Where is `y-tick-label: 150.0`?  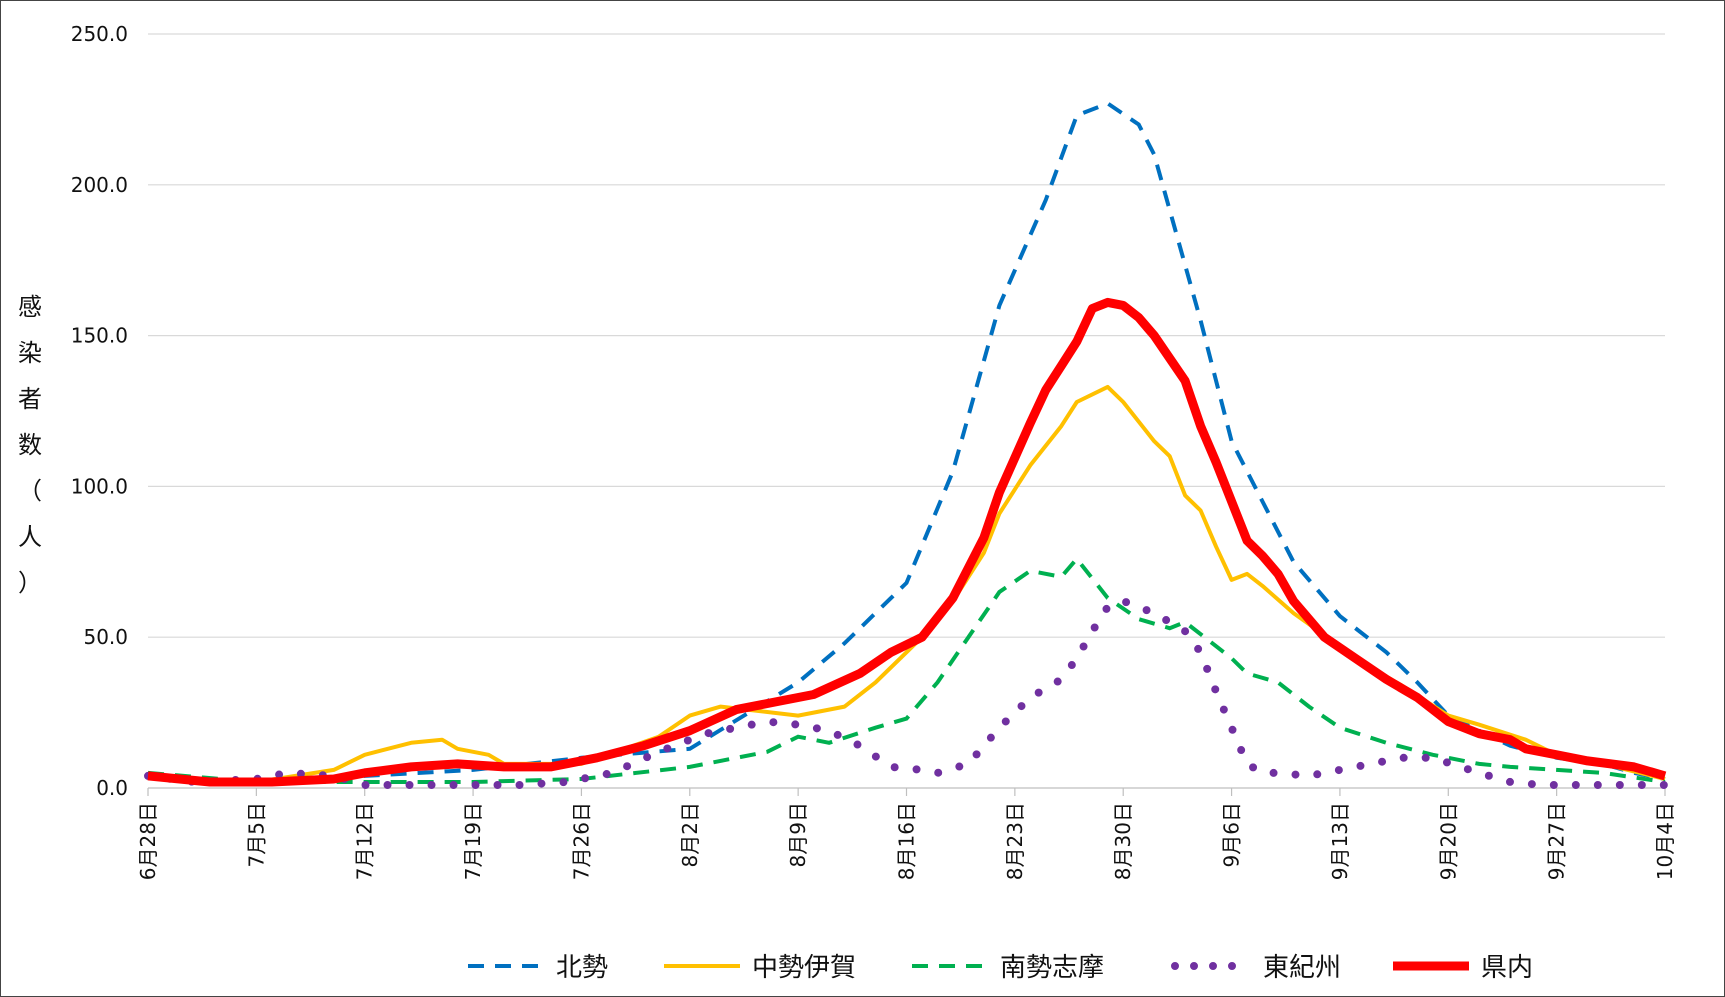
y-tick-label: 150.0 is located at coordinates (99, 336).